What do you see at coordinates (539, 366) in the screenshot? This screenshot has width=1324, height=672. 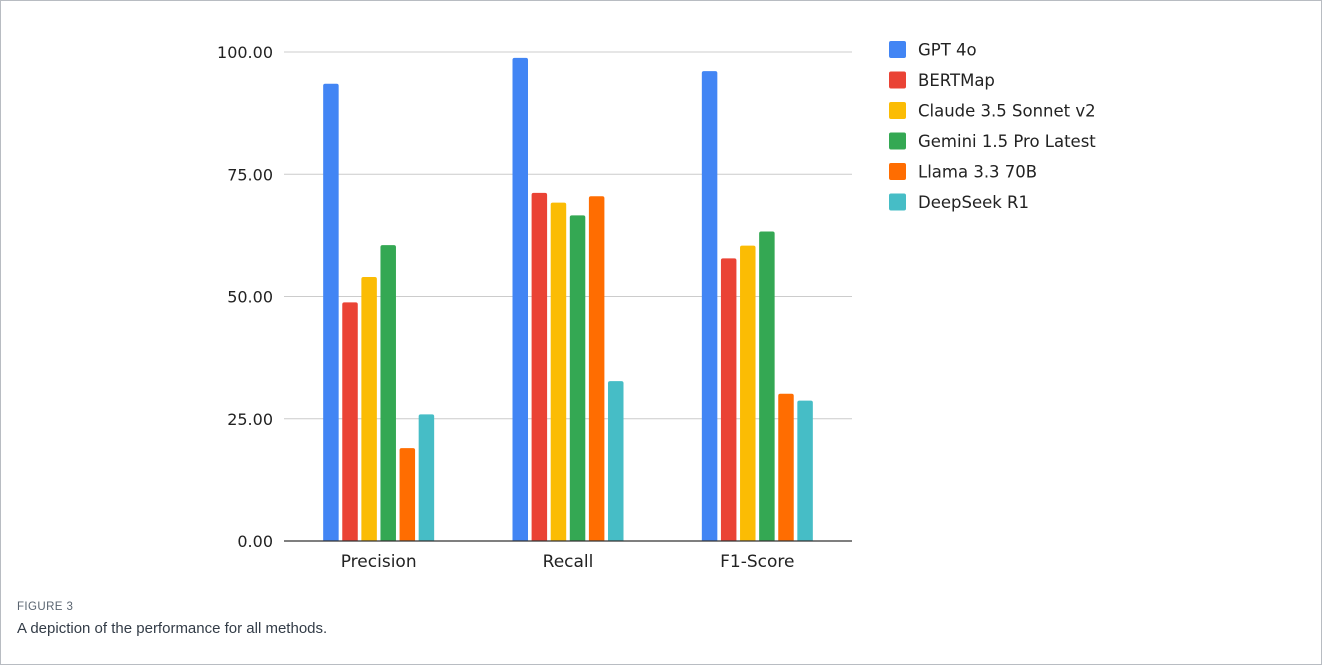 I see `bar-recall-bertmap` at bounding box center [539, 366].